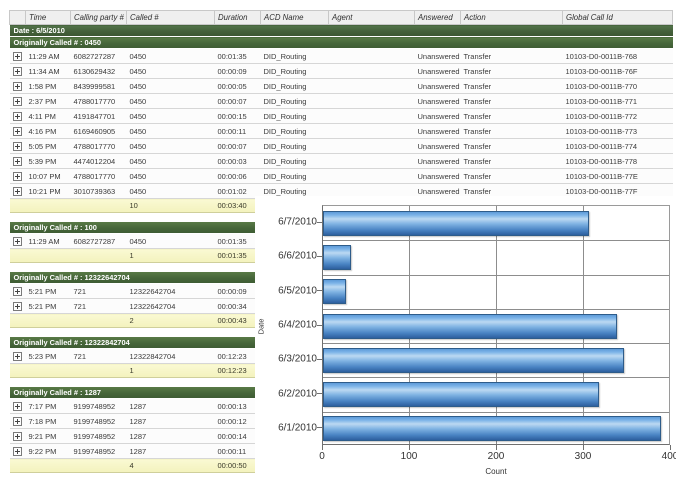  What do you see at coordinates (98, 356) in the screenshot?
I see `cell-calling-party: 721` at bounding box center [98, 356].